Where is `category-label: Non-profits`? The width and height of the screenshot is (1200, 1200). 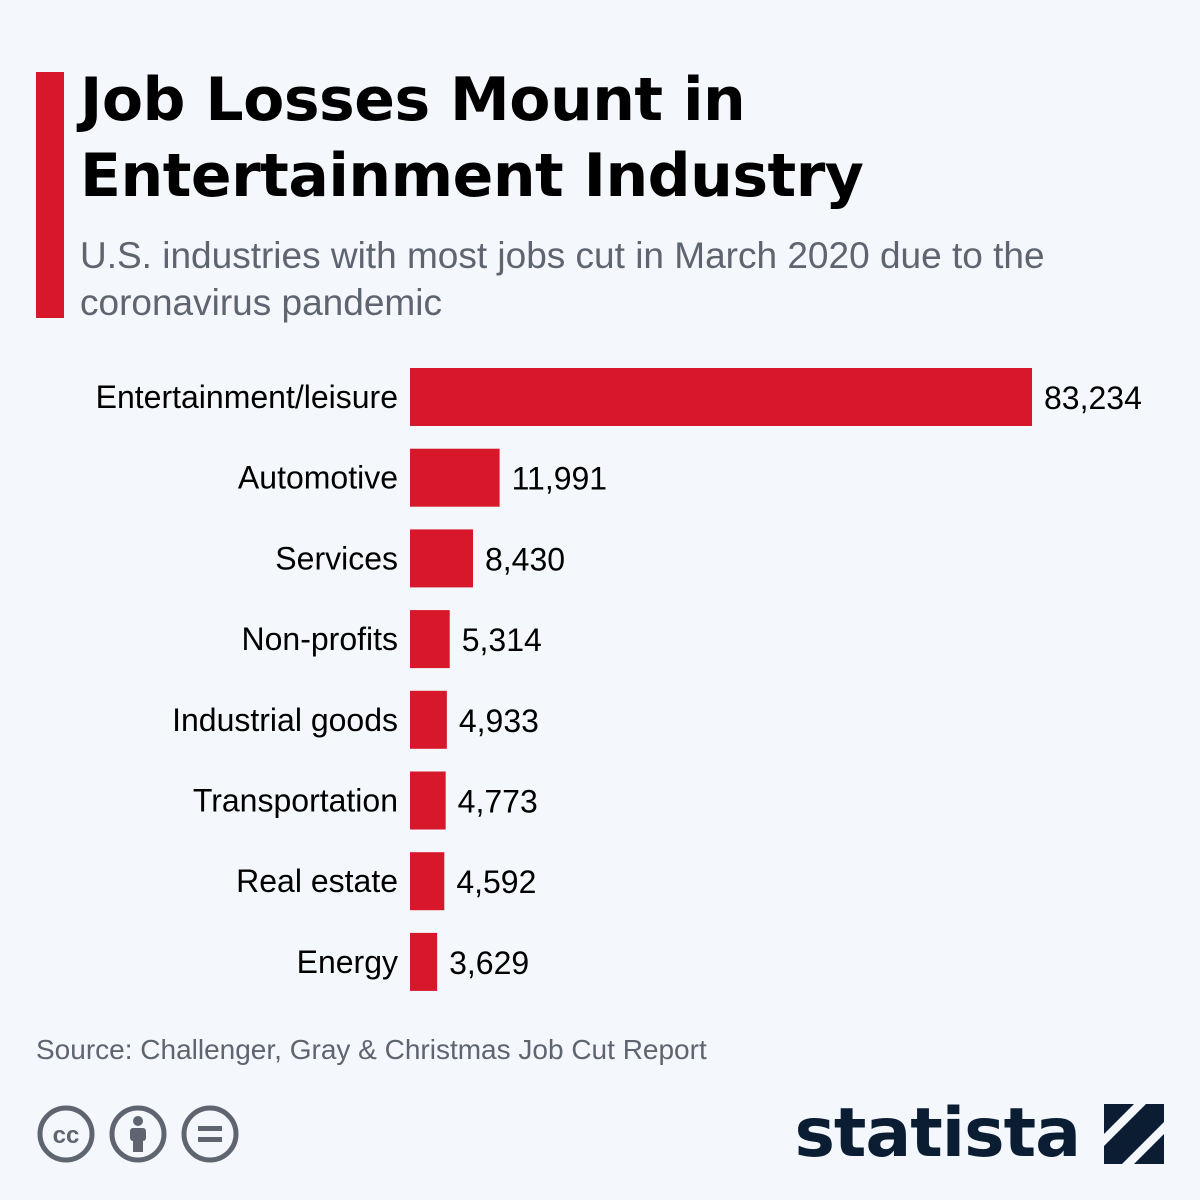
category-label: Non-profits is located at coordinates (320, 639).